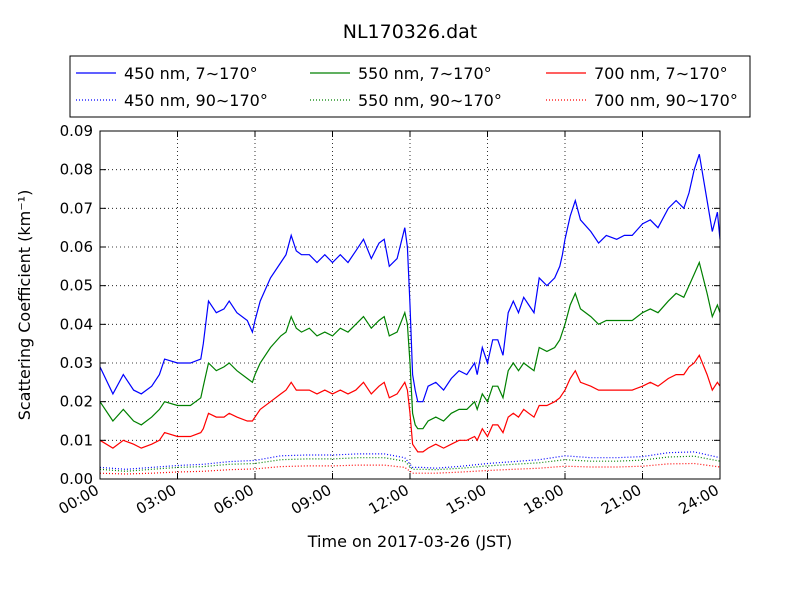 This screenshot has width=800, height=600. Describe the element at coordinates (76, 479) in the screenshot. I see `y-tick-label: 0.00` at that location.